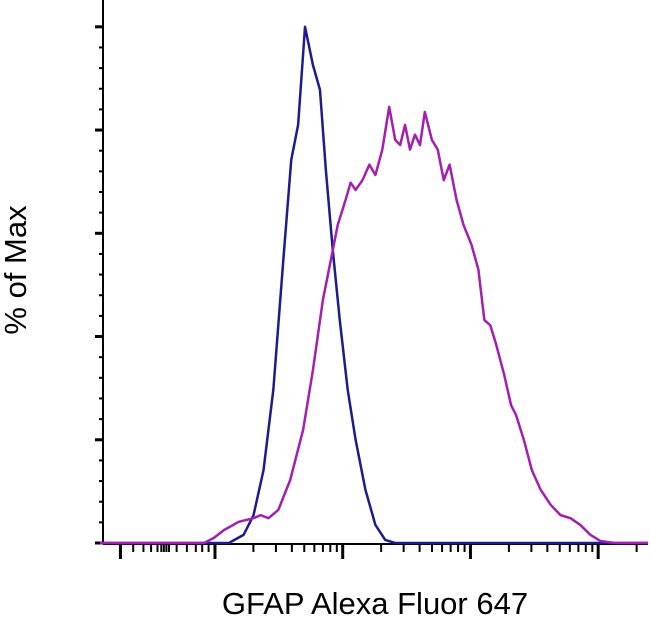 The width and height of the screenshot is (650, 624). Describe the element at coordinates (16, 270) in the screenshot. I see `y-axis-label: % of Max` at that location.